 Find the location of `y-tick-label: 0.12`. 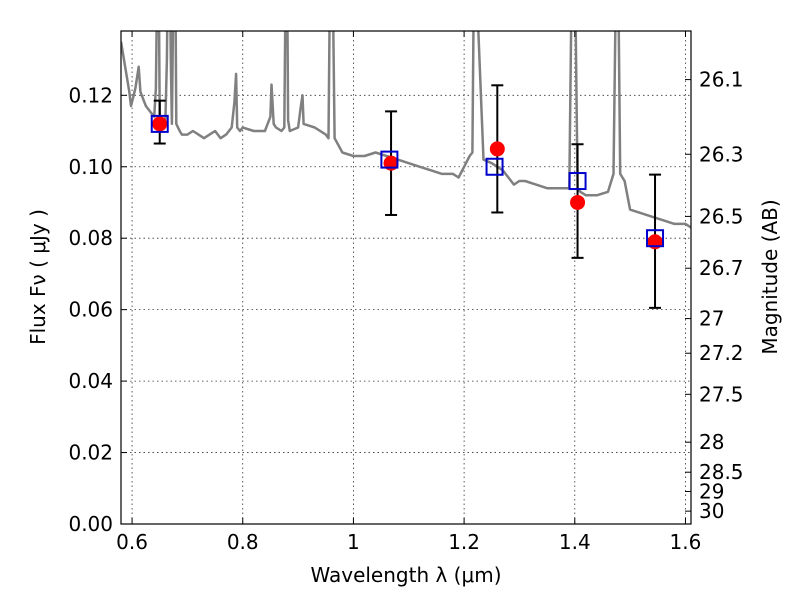

y-tick-label: 0.12 is located at coordinates (90, 95).